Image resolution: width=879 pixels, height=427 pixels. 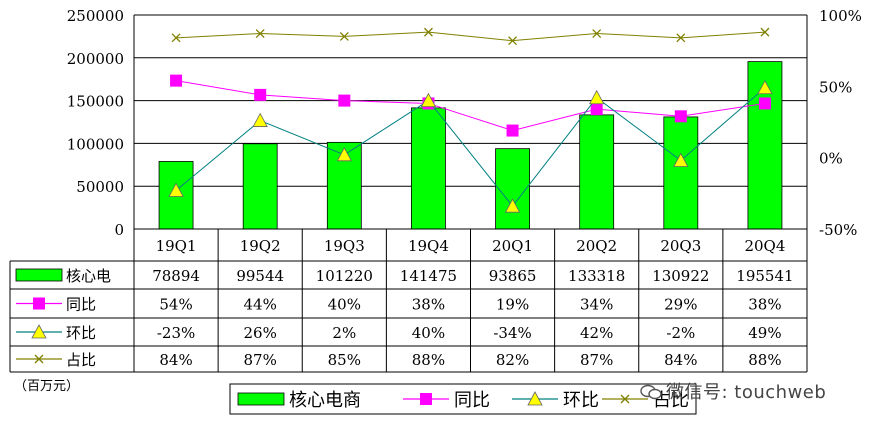 What do you see at coordinates (680, 276) in the screenshot?
I see `table-cell: 130922` at bounding box center [680, 276].